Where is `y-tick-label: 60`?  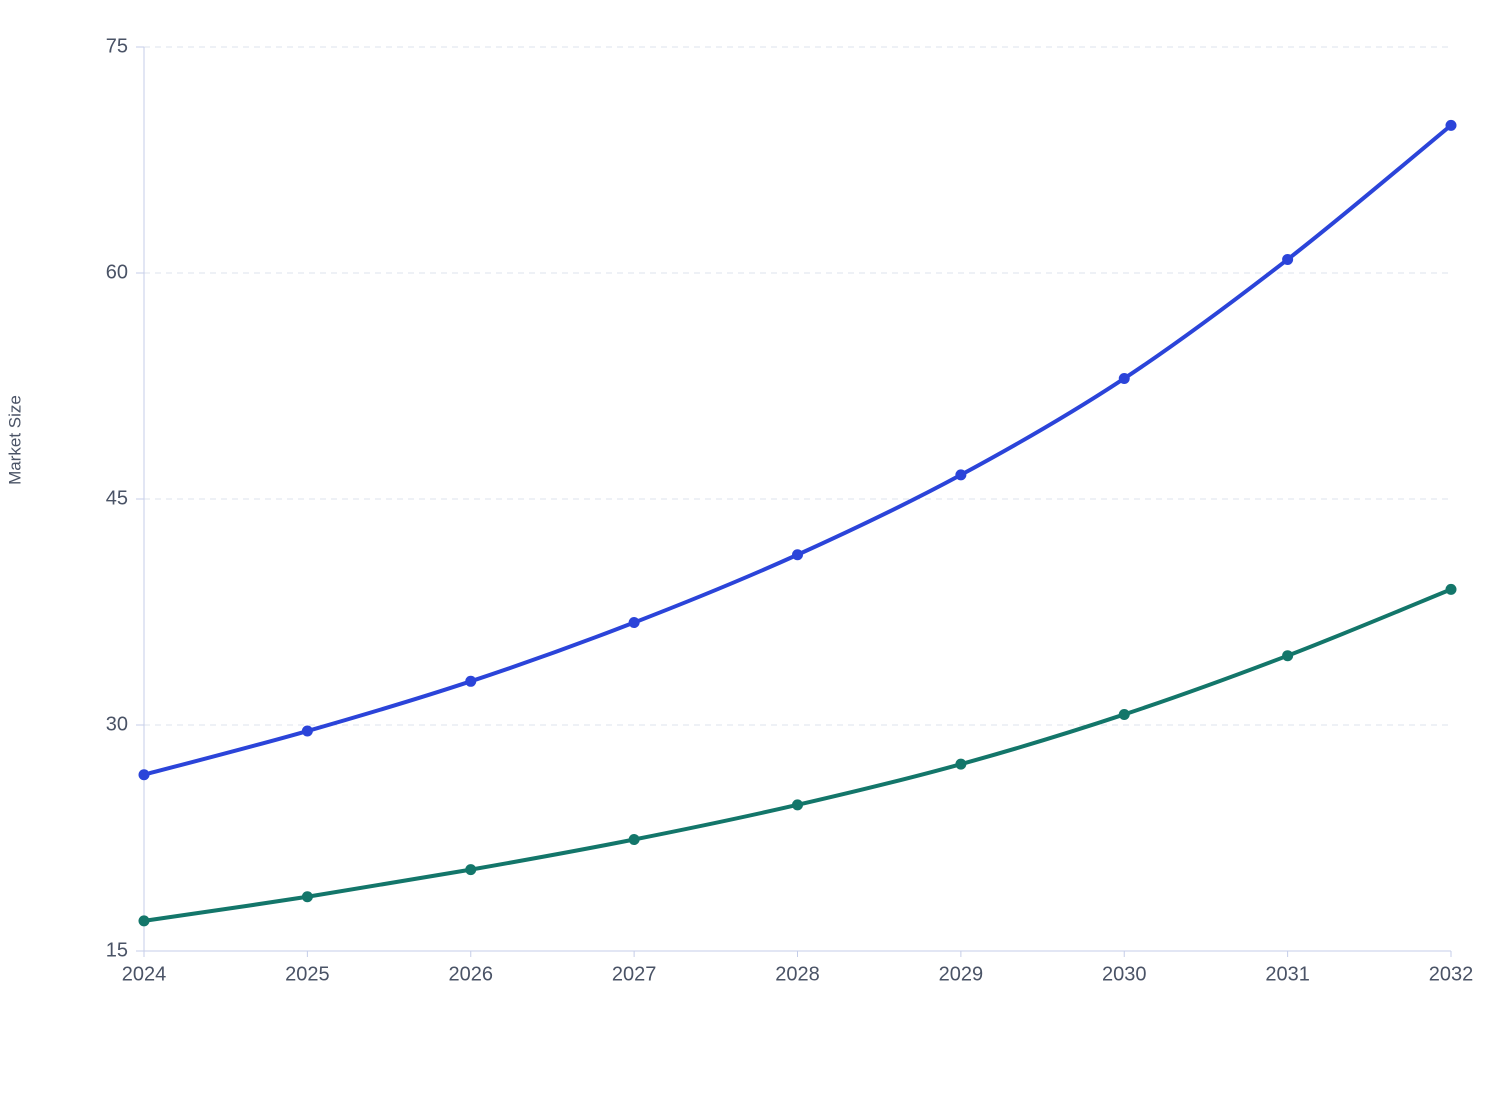 y-tick-label: 60 is located at coordinates (117, 272).